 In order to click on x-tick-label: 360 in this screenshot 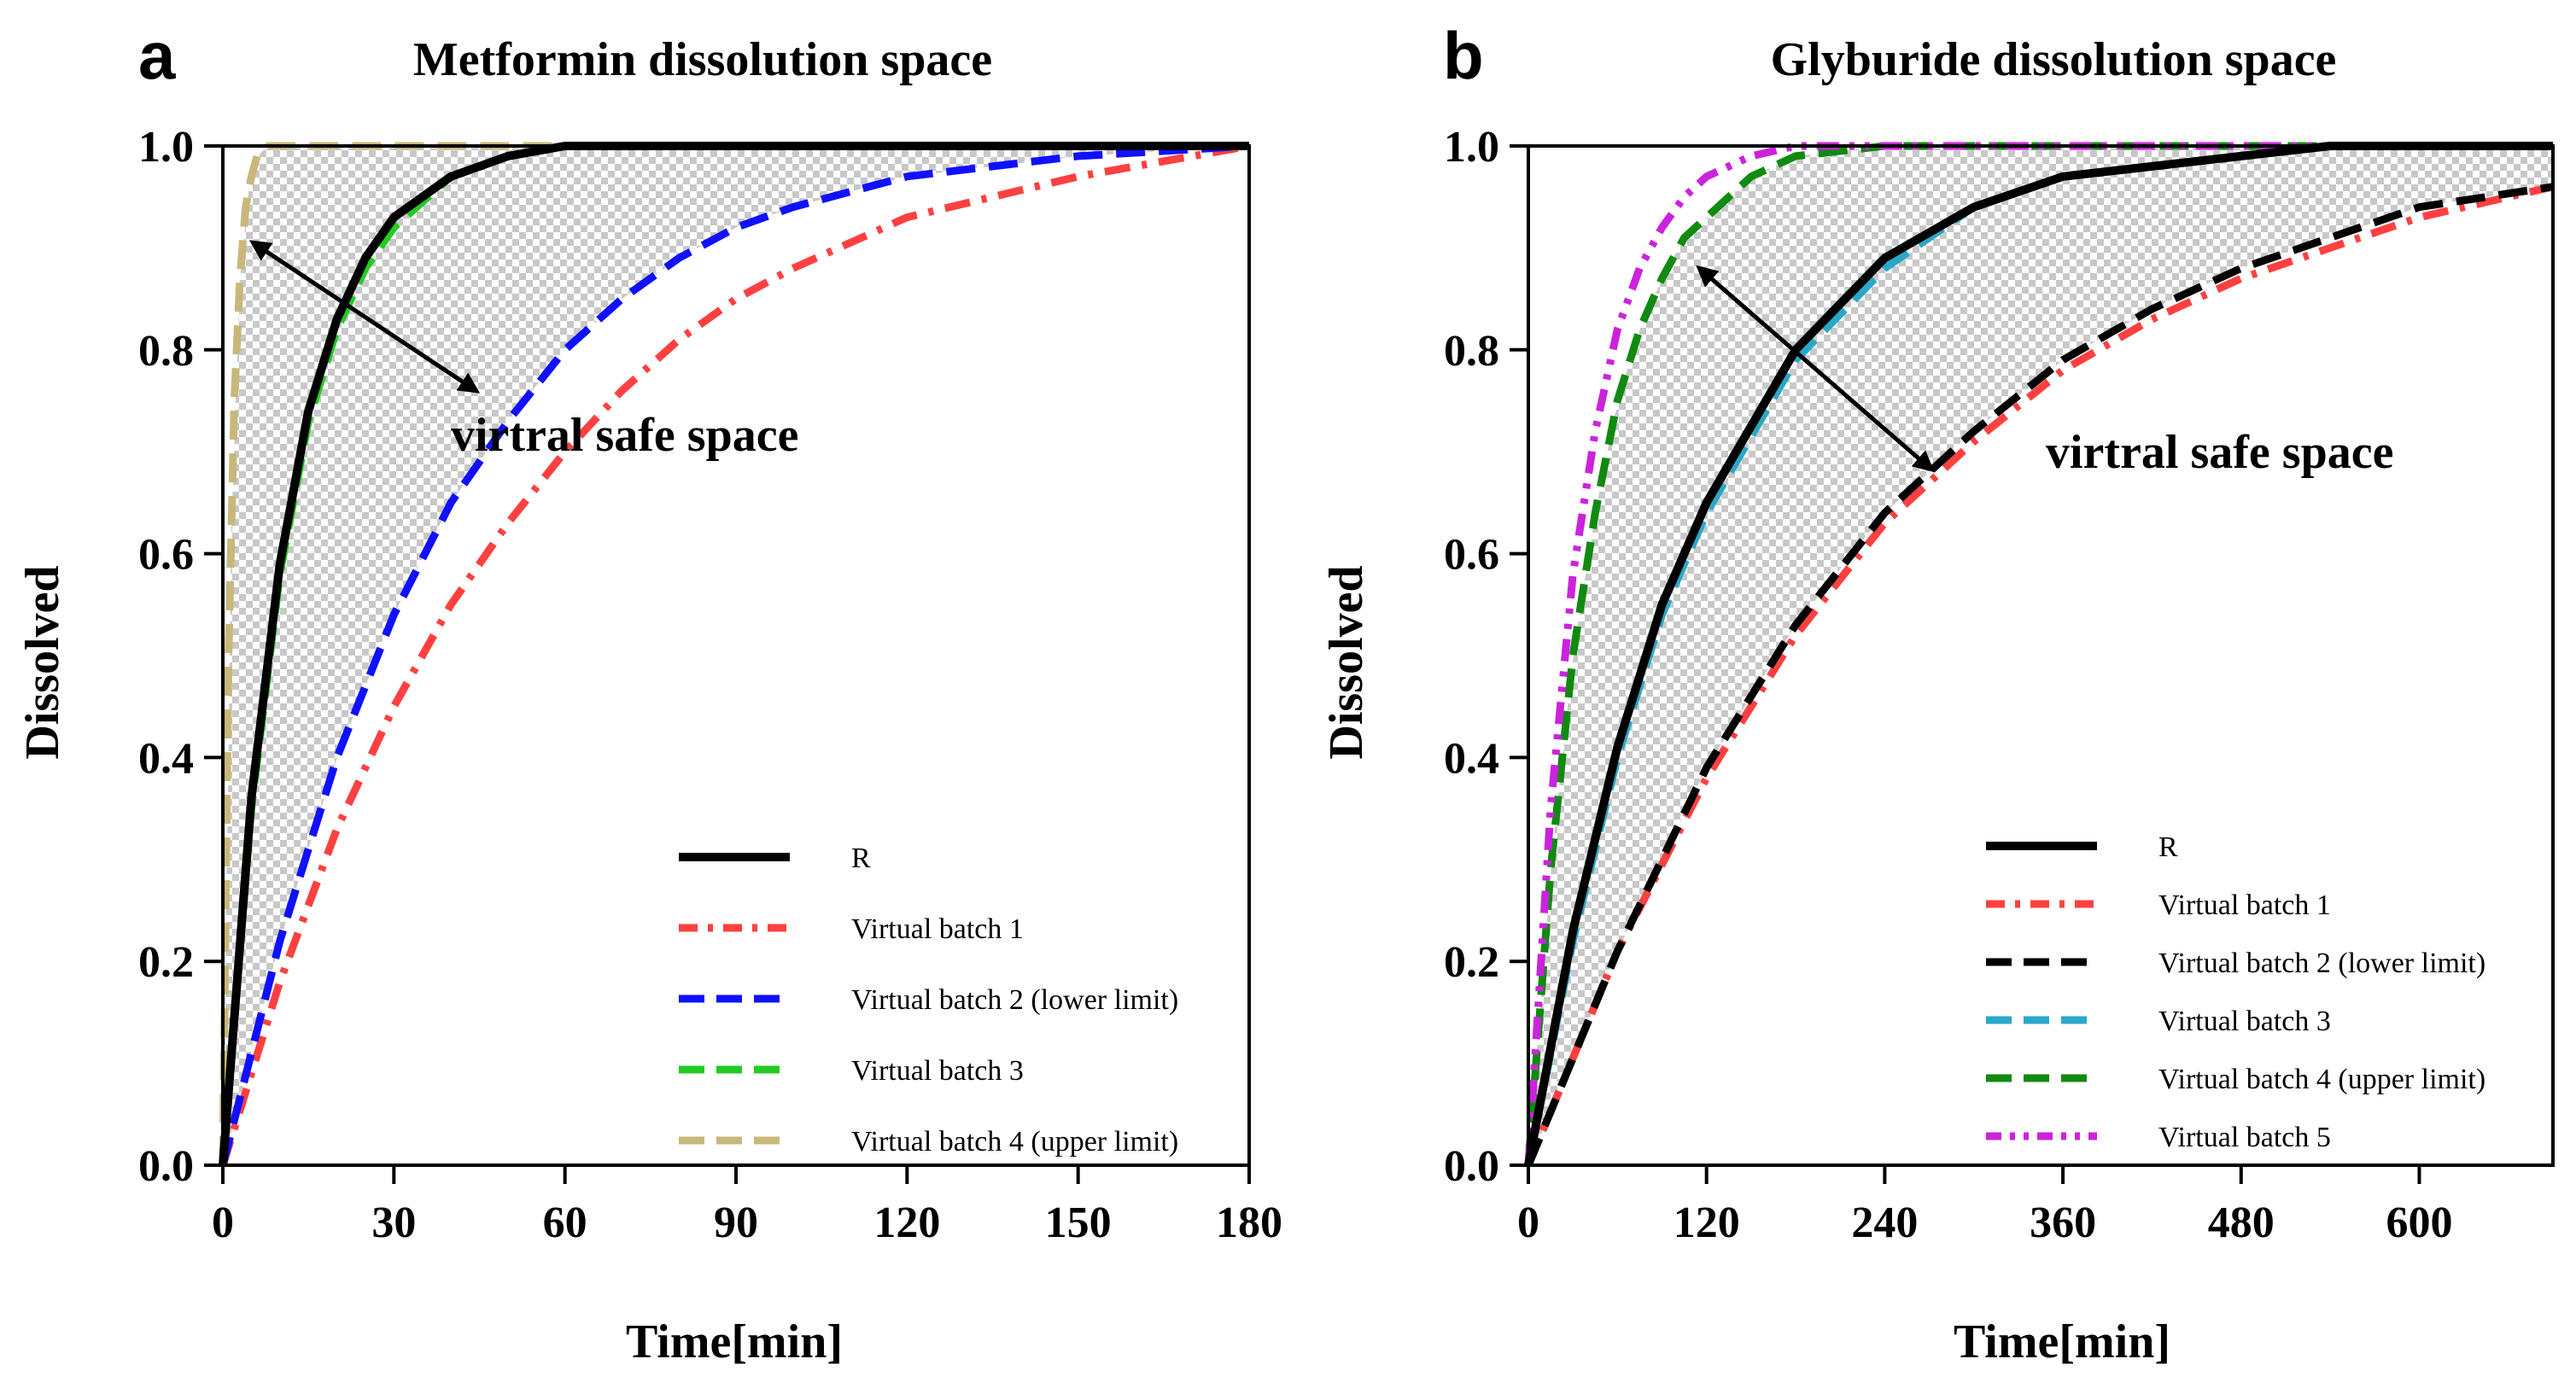, I will do `click(2063, 1222)`.